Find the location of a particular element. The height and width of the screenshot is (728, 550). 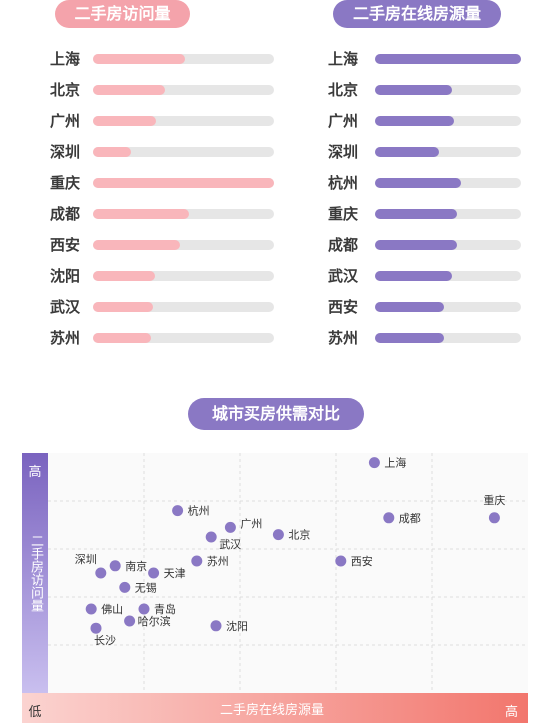

left-panel-city-label: 苏州 is located at coordinates (65, 338).